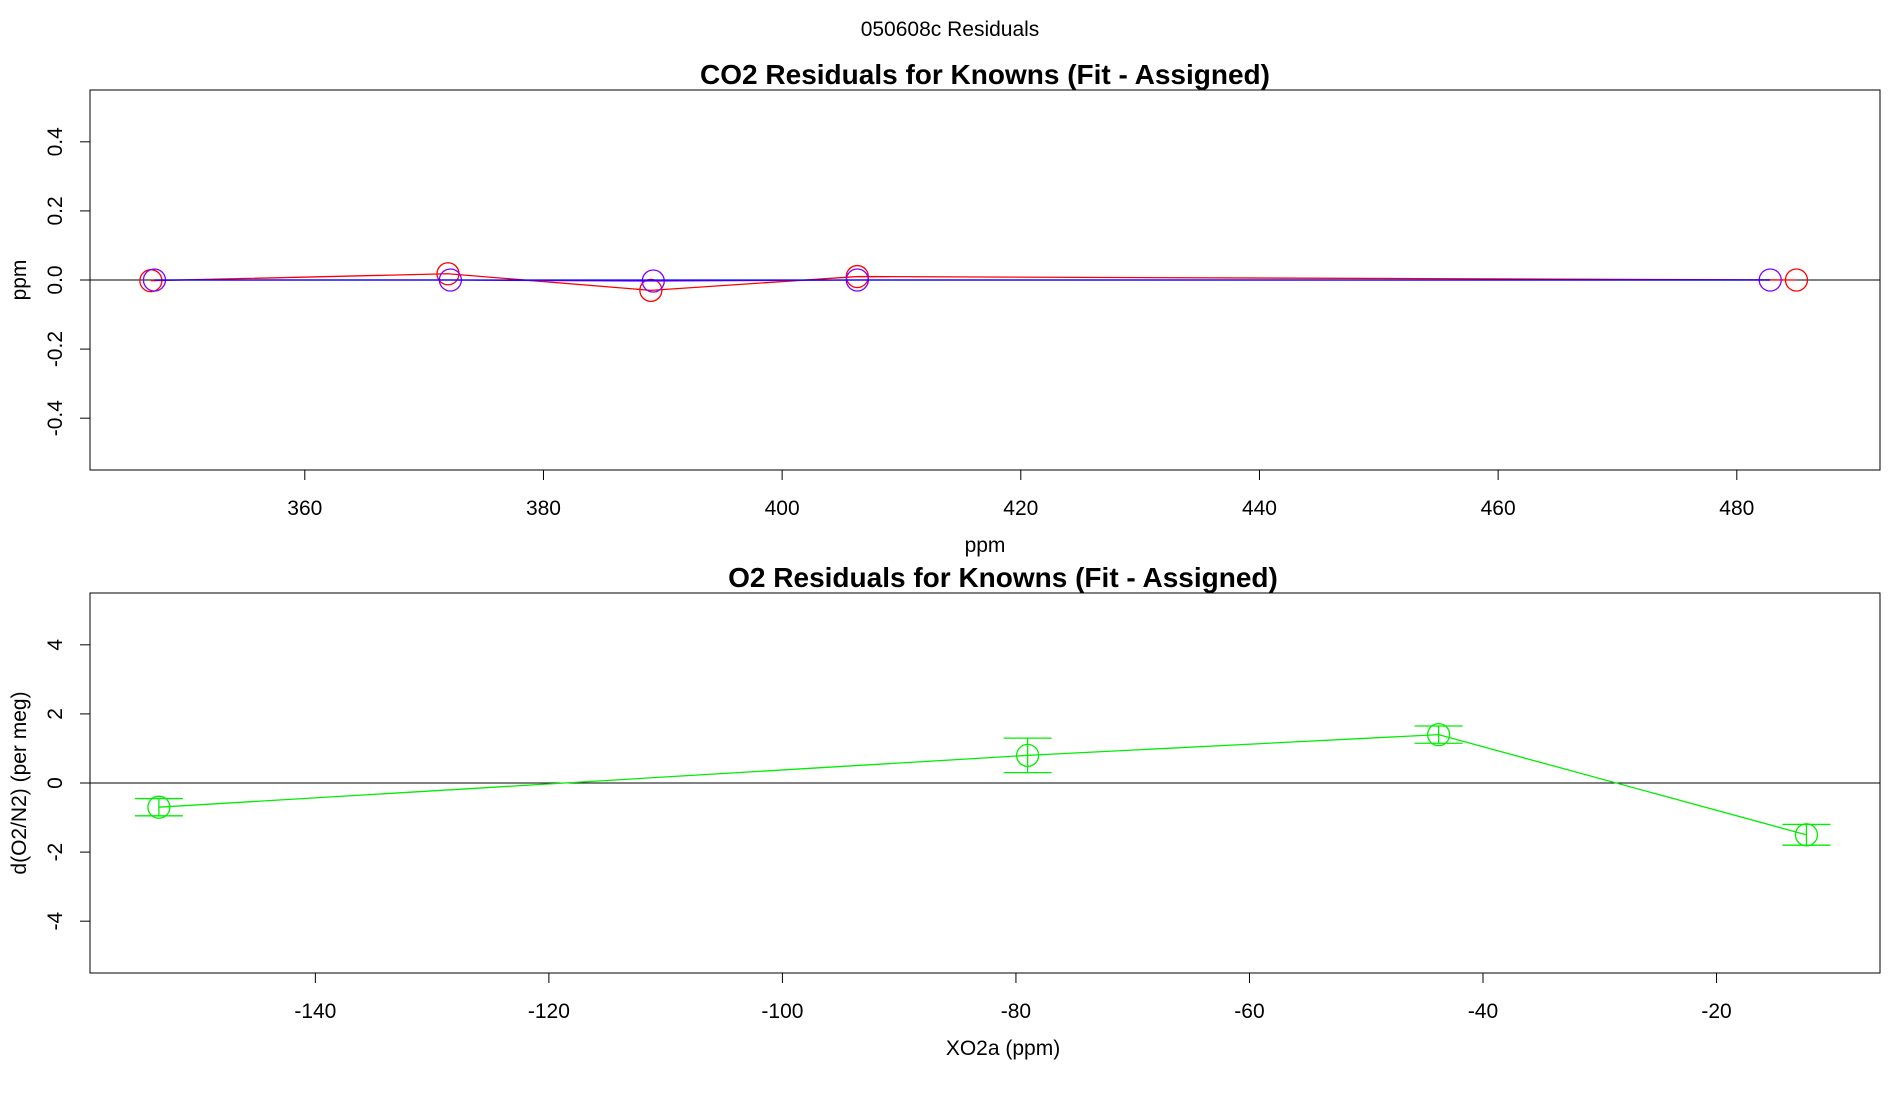  I want to click on o2-x-tick-label: -80, so click(1016, 1011).